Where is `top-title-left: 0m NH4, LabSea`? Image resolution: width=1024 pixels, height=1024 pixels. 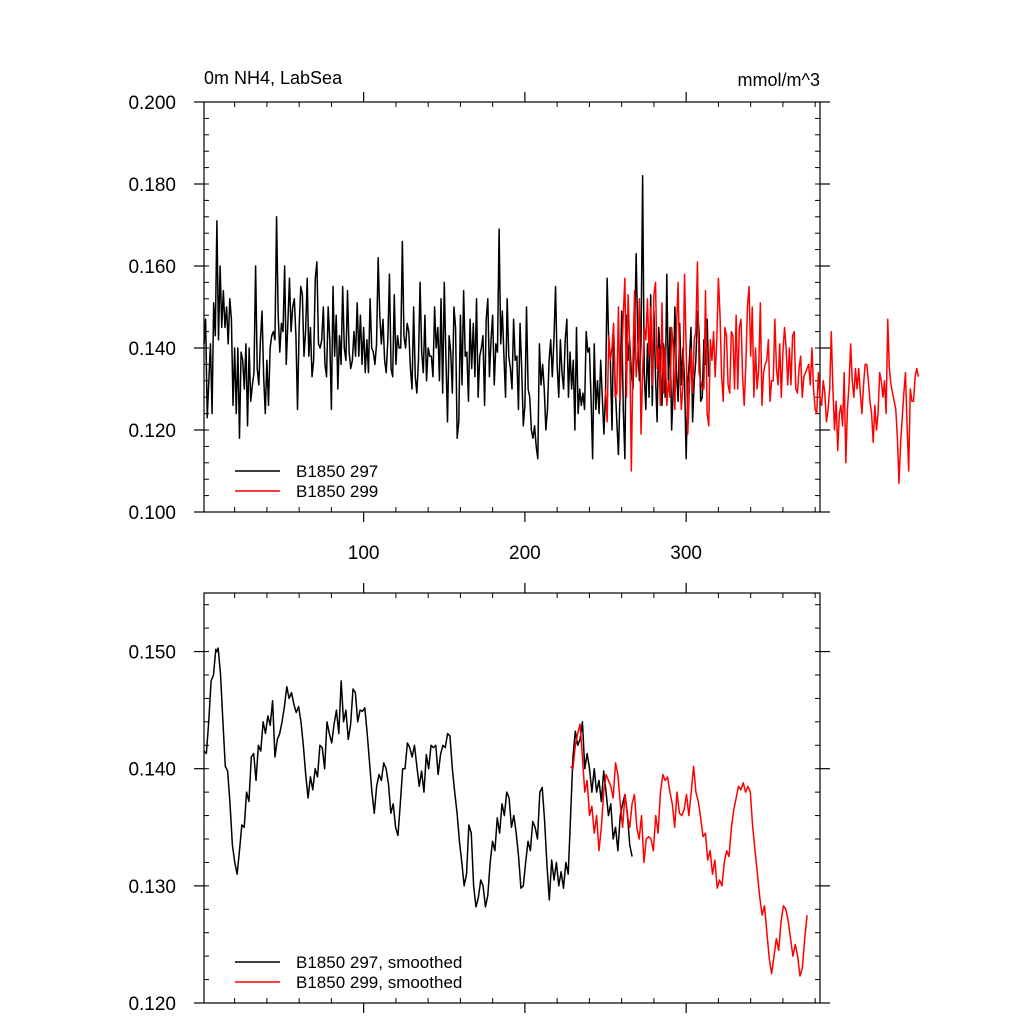
top-title-left: 0m NH4, LabSea is located at coordinates (273, 78).